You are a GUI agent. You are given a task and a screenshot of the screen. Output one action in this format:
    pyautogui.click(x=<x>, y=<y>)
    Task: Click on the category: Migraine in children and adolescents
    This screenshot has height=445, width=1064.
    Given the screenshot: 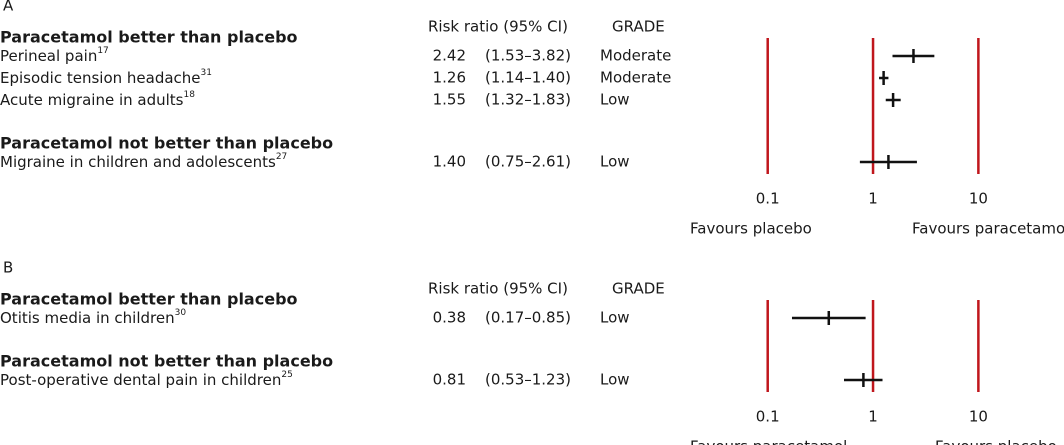 What is the action you would take?
    pyautogui.click(x=138, y=162)
    